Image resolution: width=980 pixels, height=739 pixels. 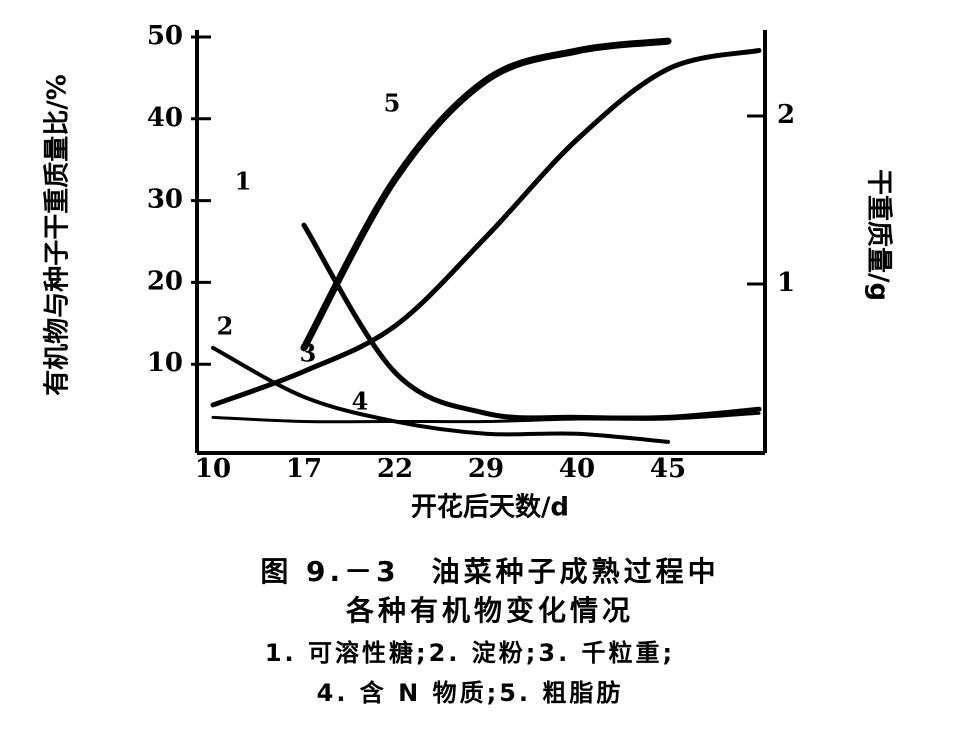 I want to click on series-label: 5, so click(x=392, y=103).